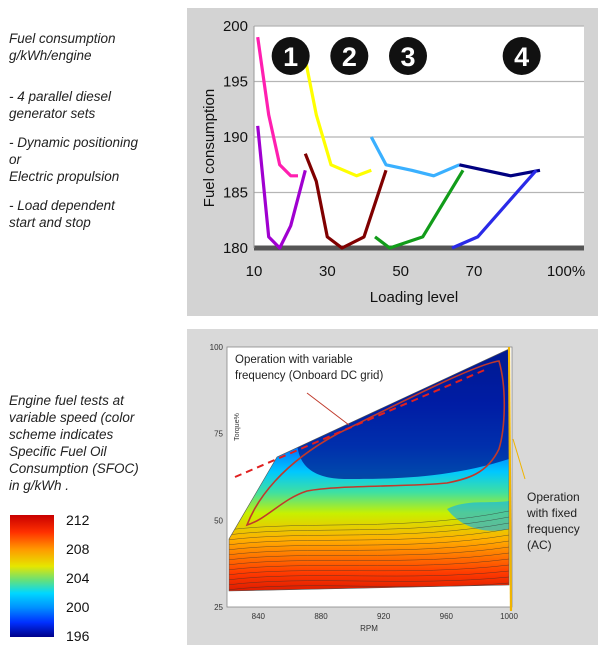  I want to click on rpm-tick-label: 1000, so click(509, 616).